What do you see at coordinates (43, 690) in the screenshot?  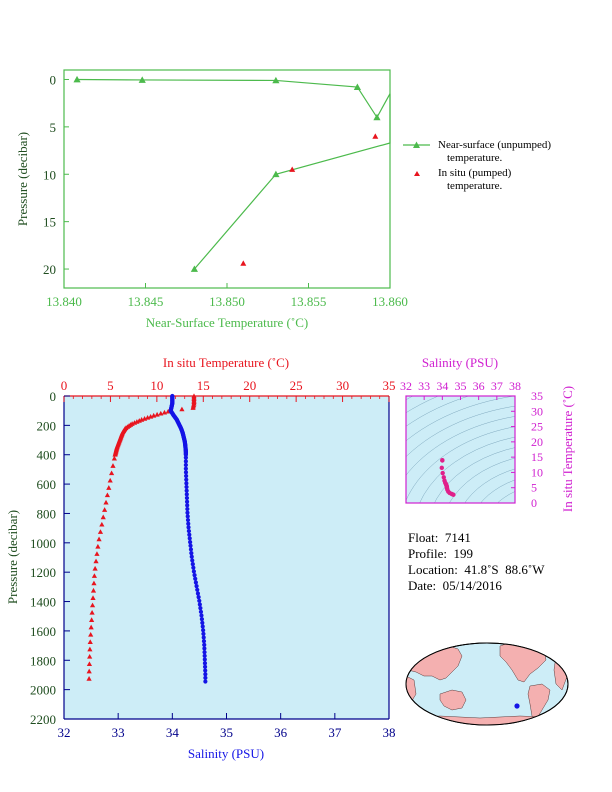 I see `pressure-tick-label: 2000` at bounding box center [43, 690].